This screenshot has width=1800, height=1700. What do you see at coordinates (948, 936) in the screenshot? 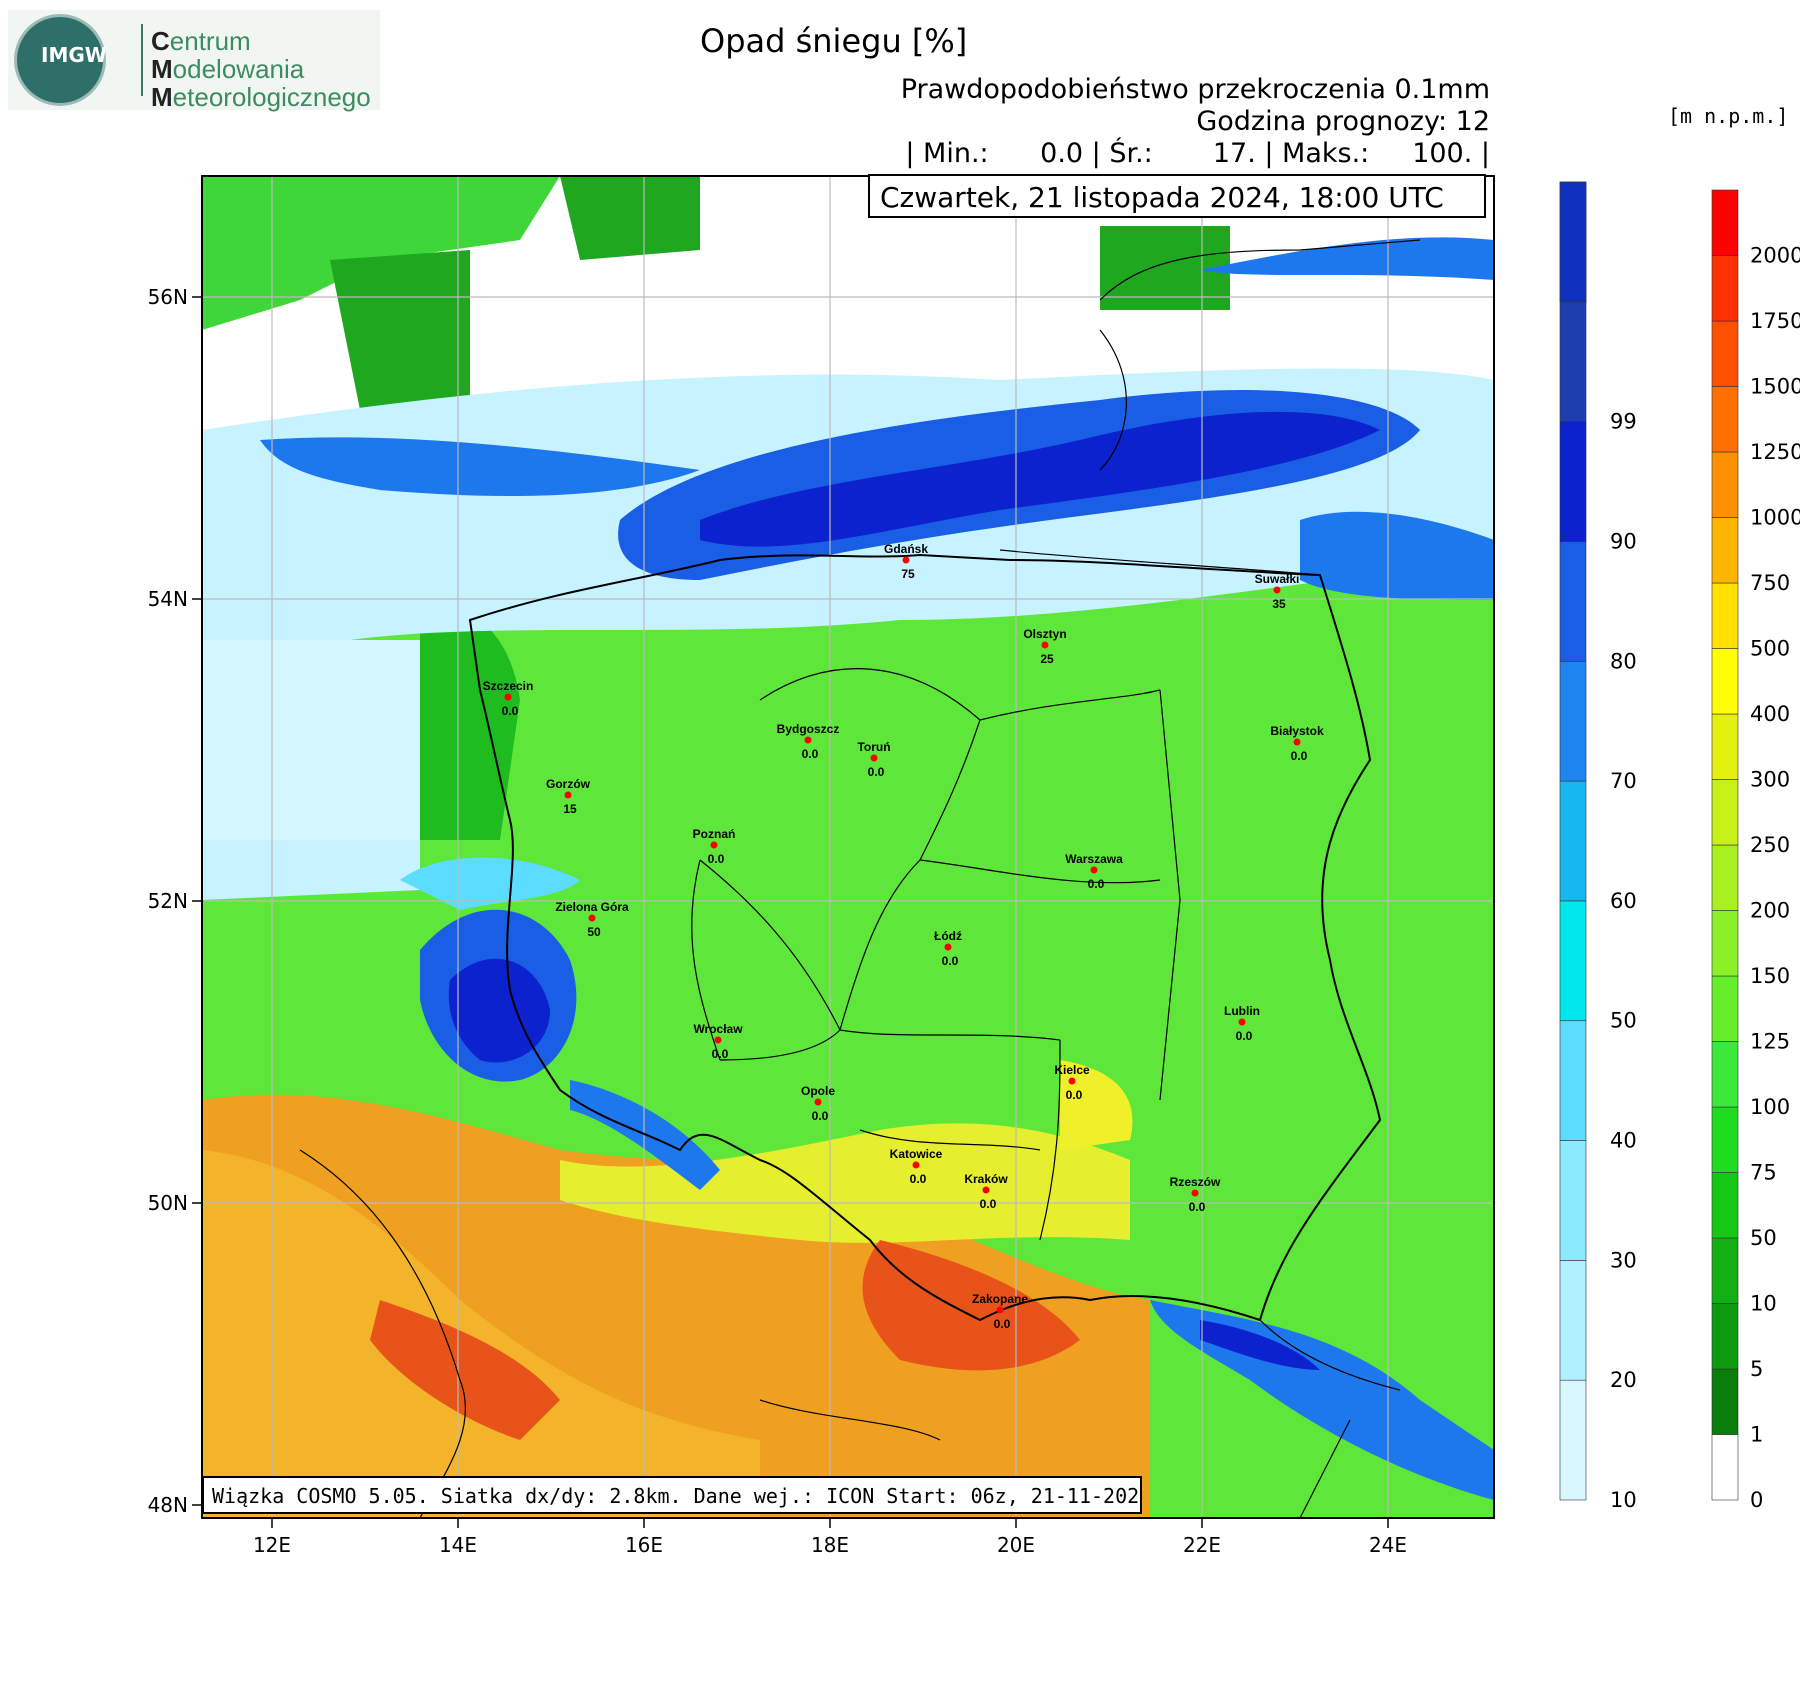
I see `city-name: Łódź` at bounding box center [948, 936].